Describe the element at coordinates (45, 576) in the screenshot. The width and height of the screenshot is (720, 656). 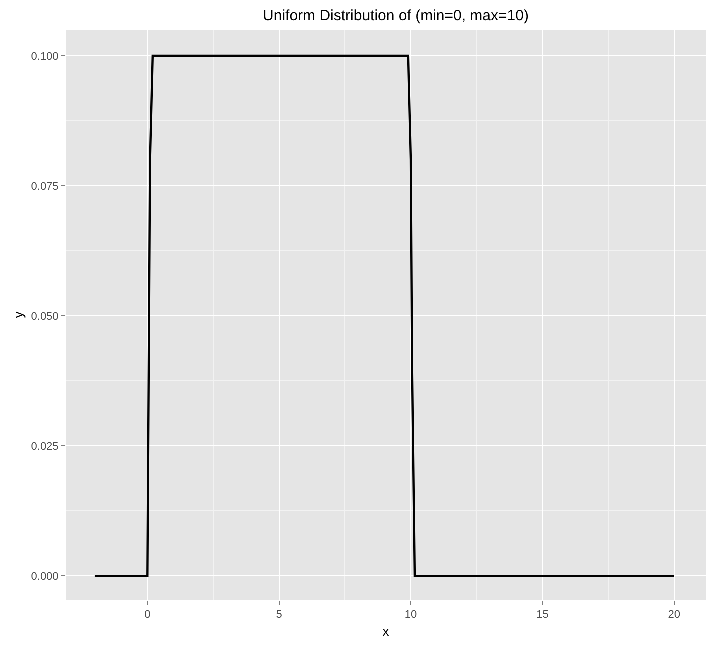
I see `y-tick-label: 0.000` at that location.